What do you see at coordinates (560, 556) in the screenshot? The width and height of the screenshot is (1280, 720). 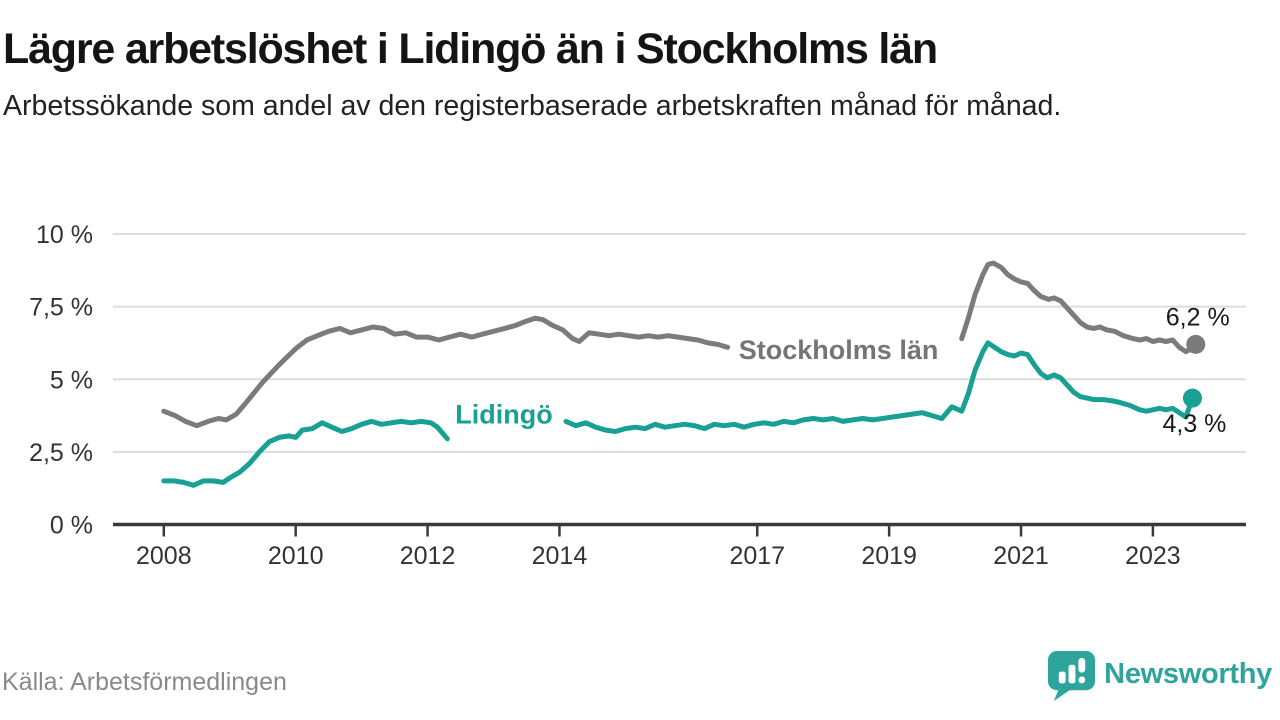 I see `x-tick-label: 2014` at bounding box center [560, 556].